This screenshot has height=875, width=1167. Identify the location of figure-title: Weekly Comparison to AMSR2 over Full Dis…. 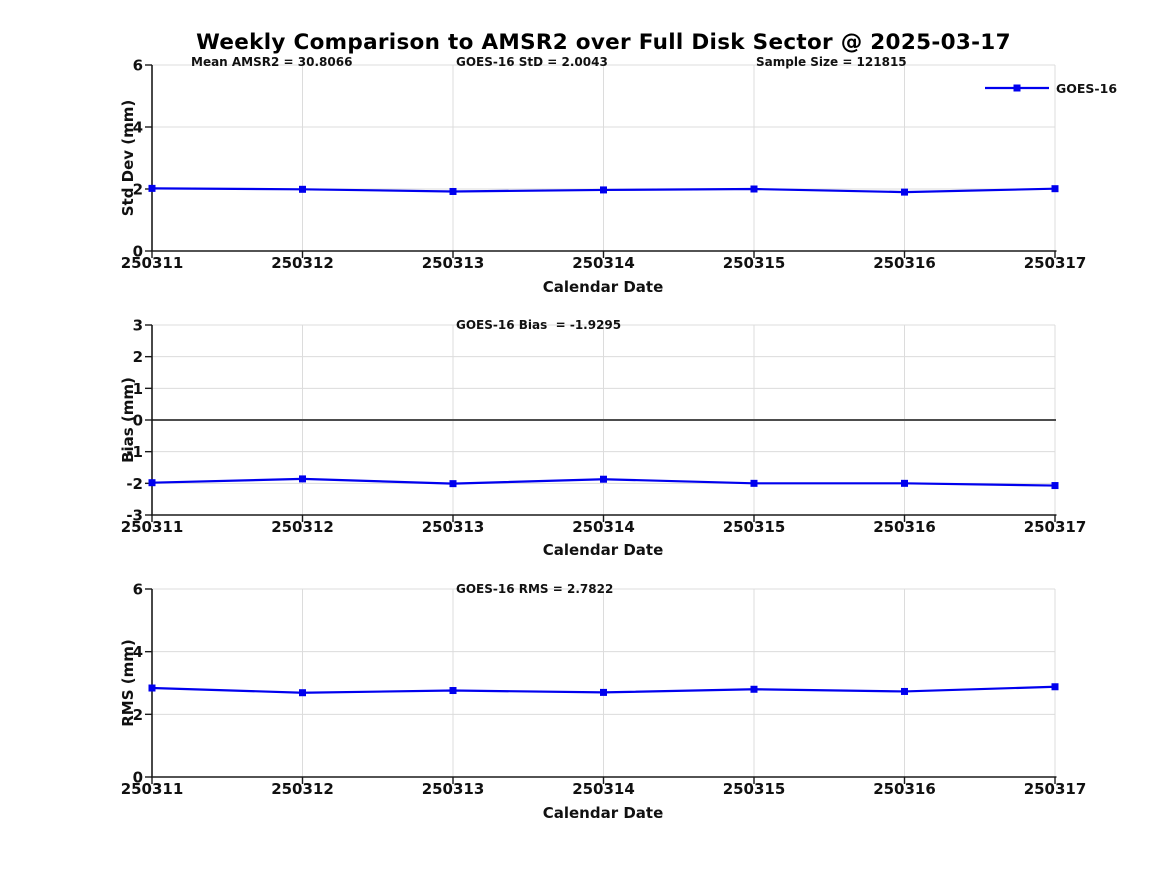
(603, 42).